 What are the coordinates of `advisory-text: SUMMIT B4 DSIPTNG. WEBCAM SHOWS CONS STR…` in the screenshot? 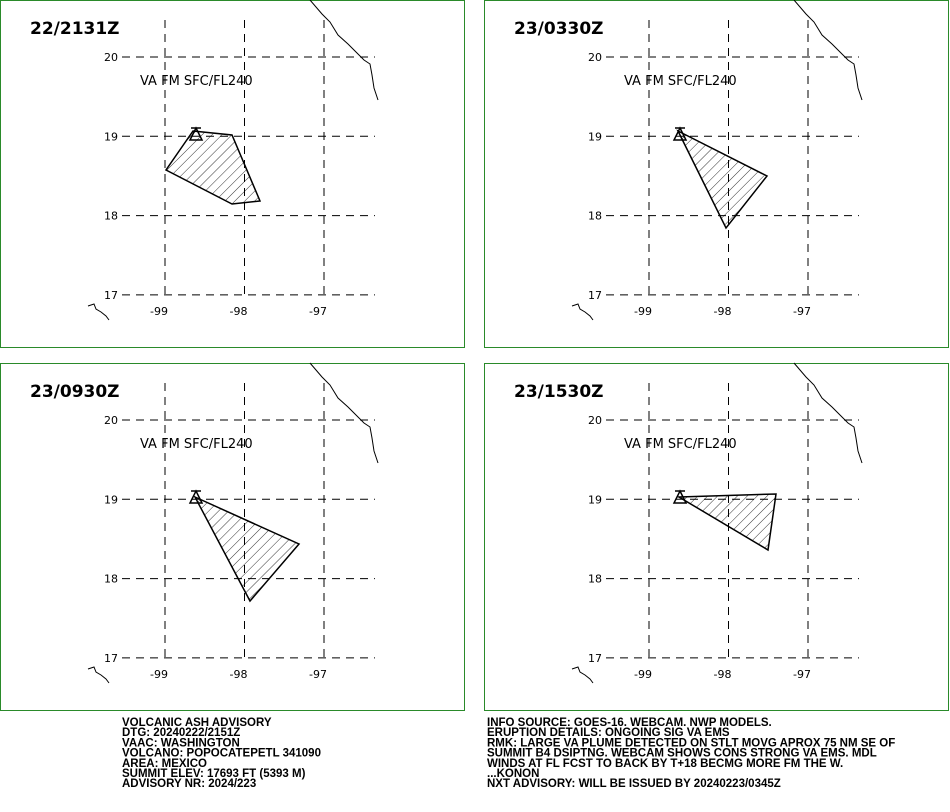 It's located at (682, 754).